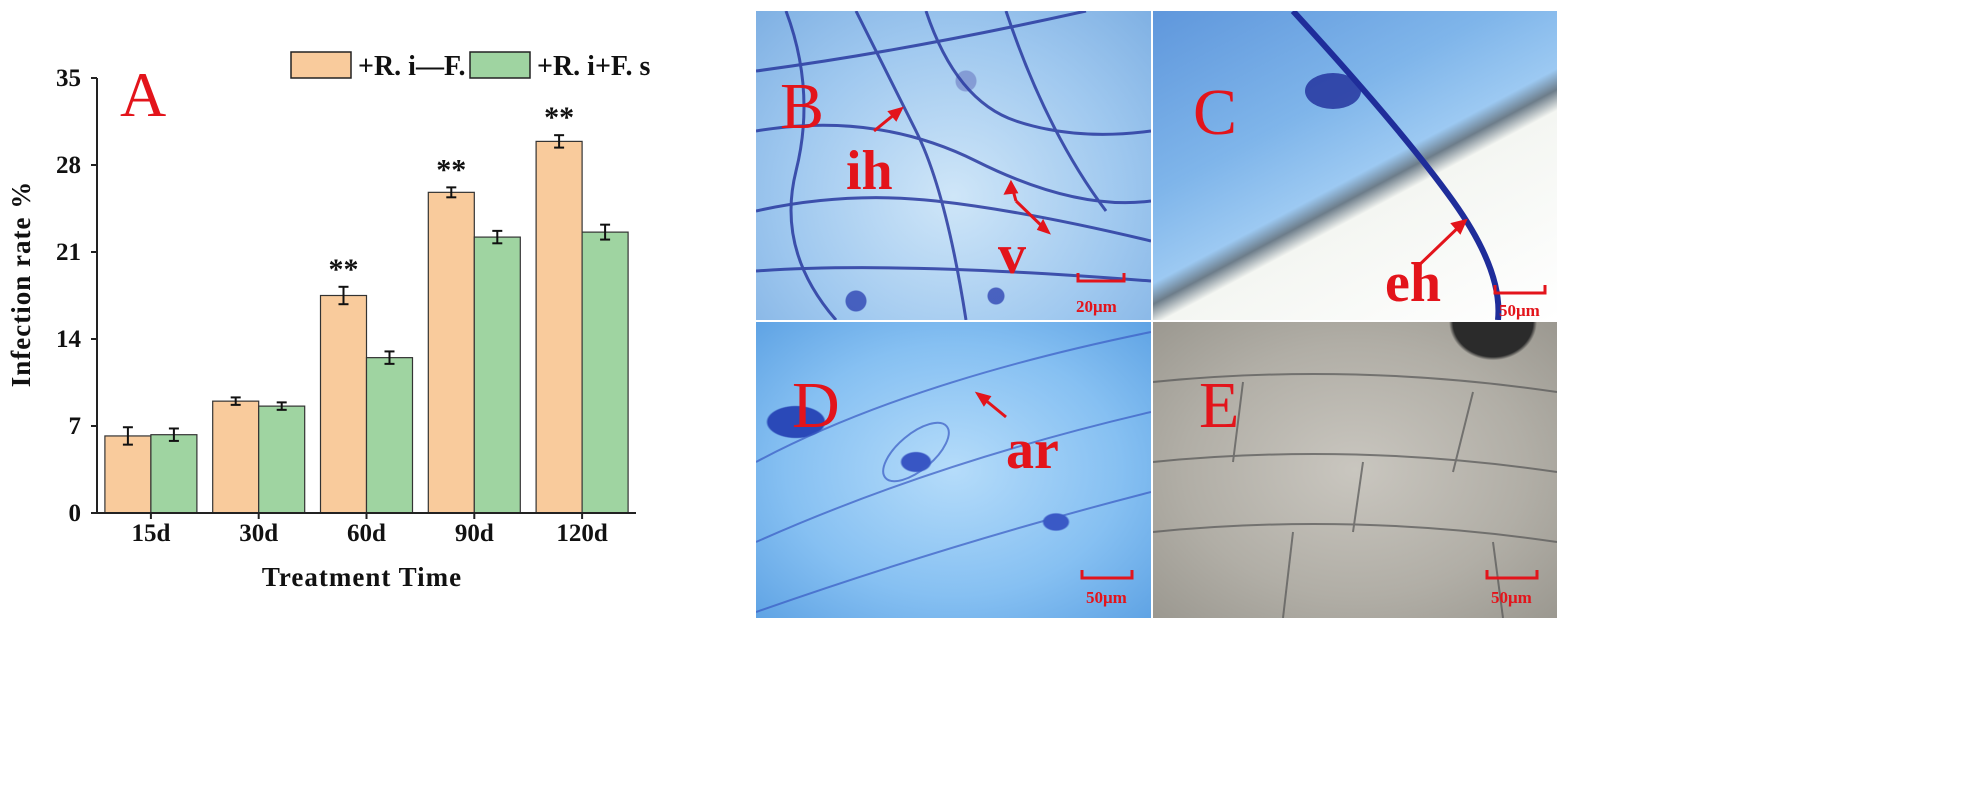 The width and height of the screenshot is (1984, 794). Describe the element at coordinates (362, 577) in the screenshot. I see `x-axis-title: Treatment Time` at that location.